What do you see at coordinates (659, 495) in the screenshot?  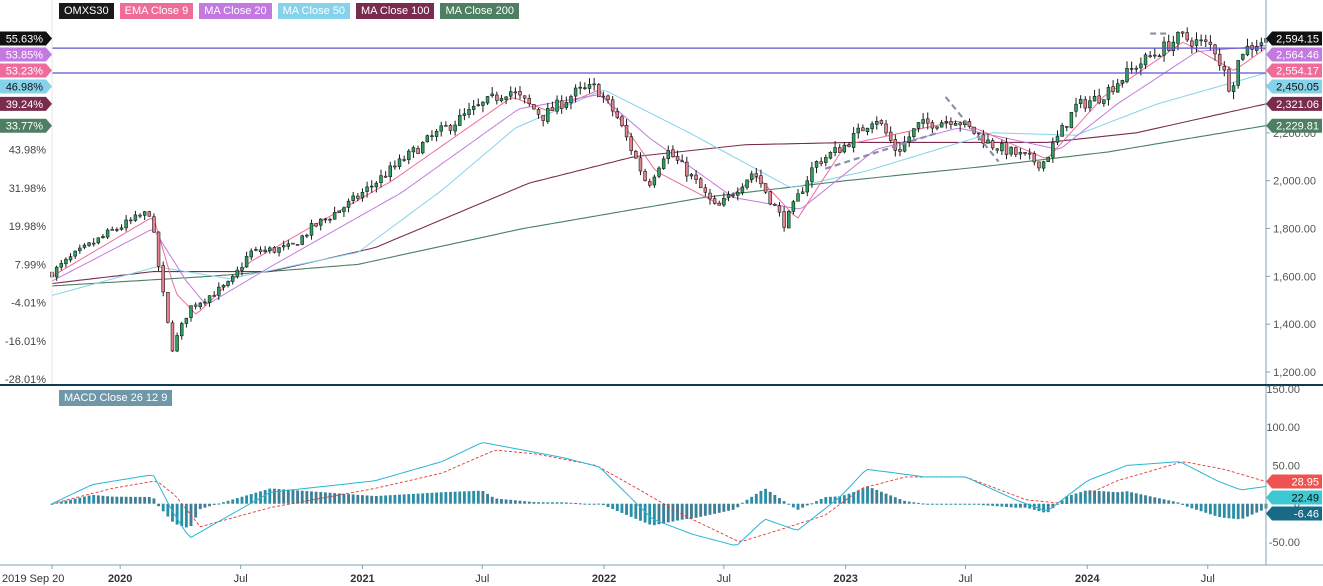 I see `macd-signal-line` at bounding box center [659, 495].